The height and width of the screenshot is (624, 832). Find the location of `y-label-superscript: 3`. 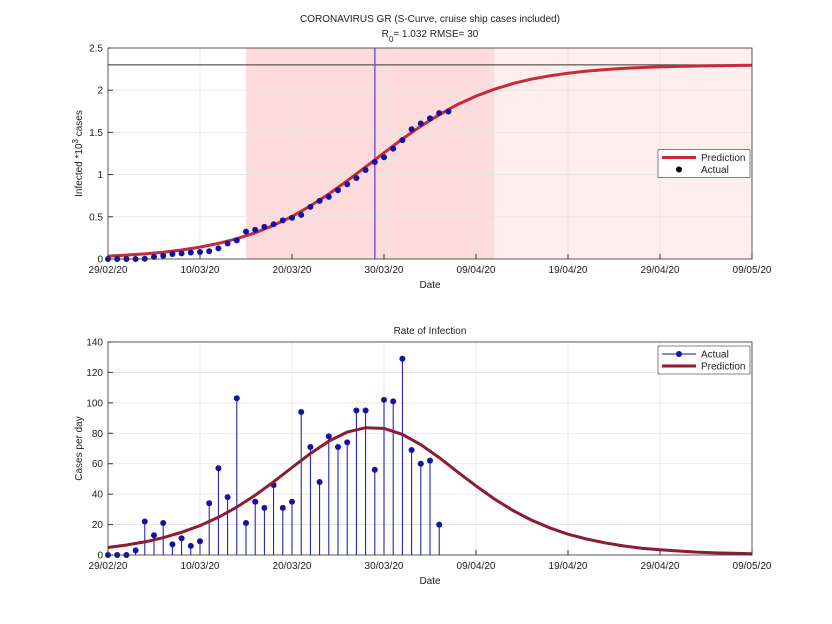

y-label-superscript: 3 is located at coordinates (75, 140).